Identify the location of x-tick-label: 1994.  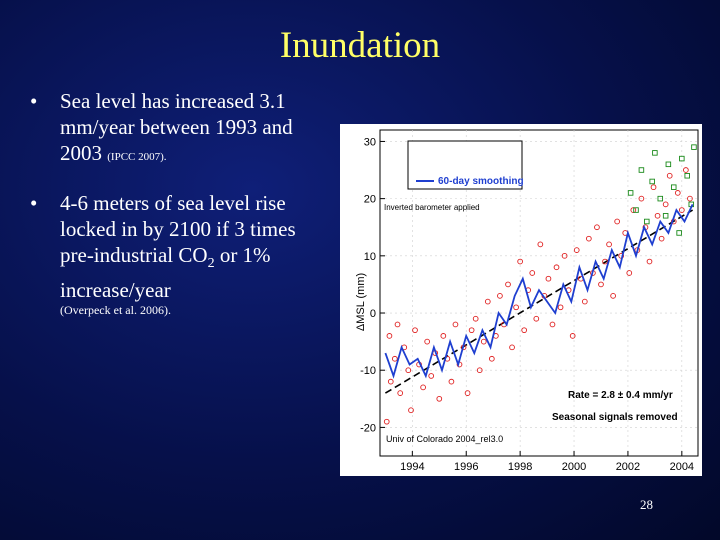
(412, 467).